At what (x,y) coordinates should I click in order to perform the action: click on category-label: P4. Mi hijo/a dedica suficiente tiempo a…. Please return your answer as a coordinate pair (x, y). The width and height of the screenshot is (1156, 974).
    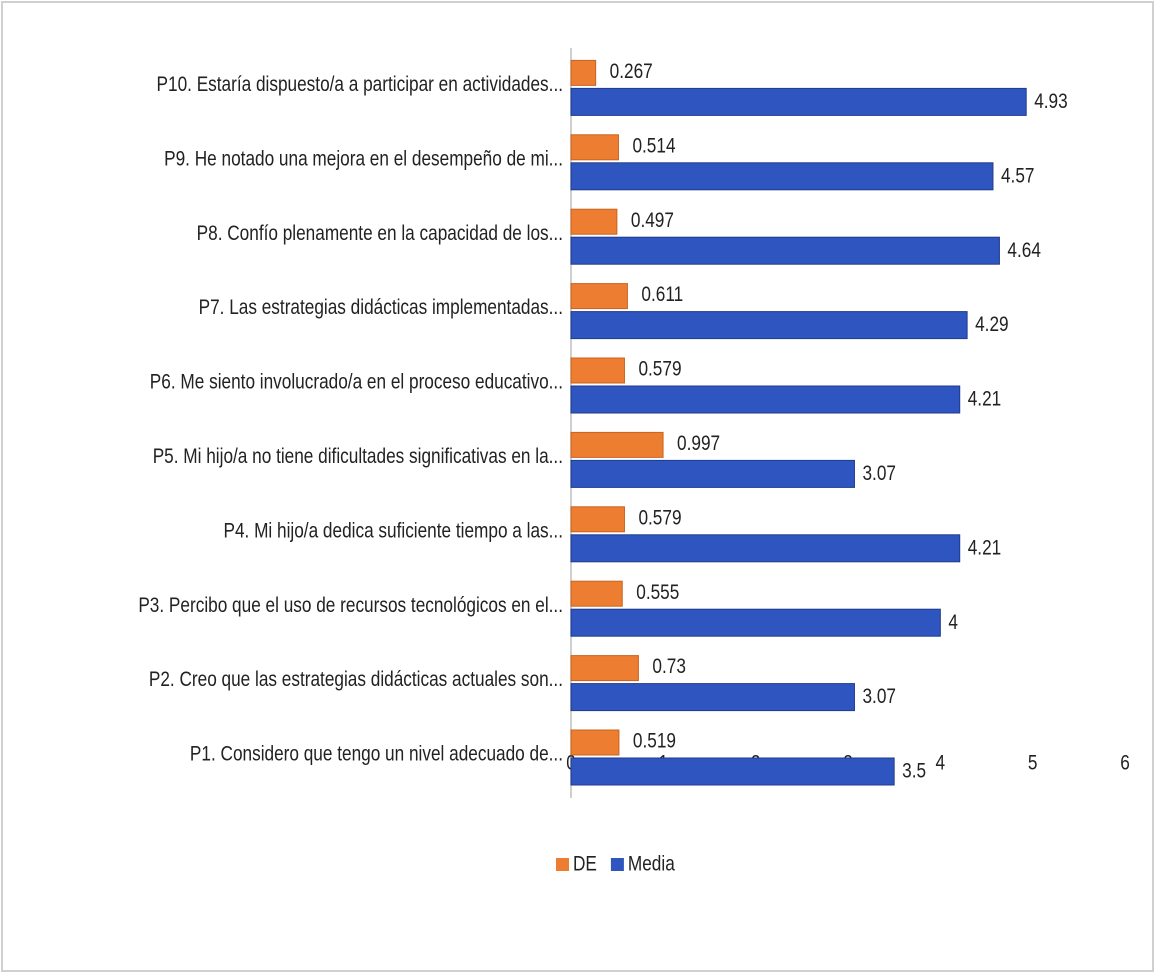
    Looking at the image, I should click on (393, 531).